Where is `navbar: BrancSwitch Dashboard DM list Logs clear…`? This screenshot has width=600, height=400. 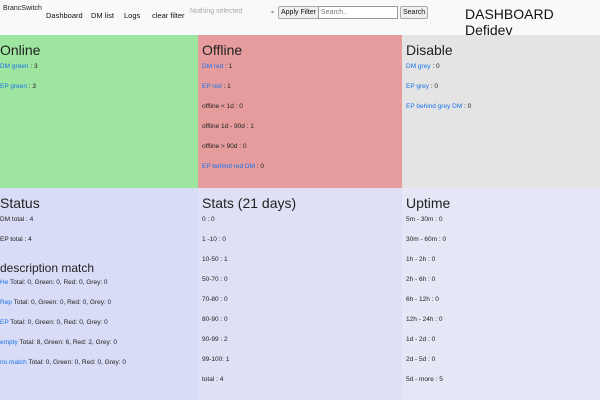 navbar: BrancSwitch Dashboard DM list Logs clear… is located at coordinates (300, 19).